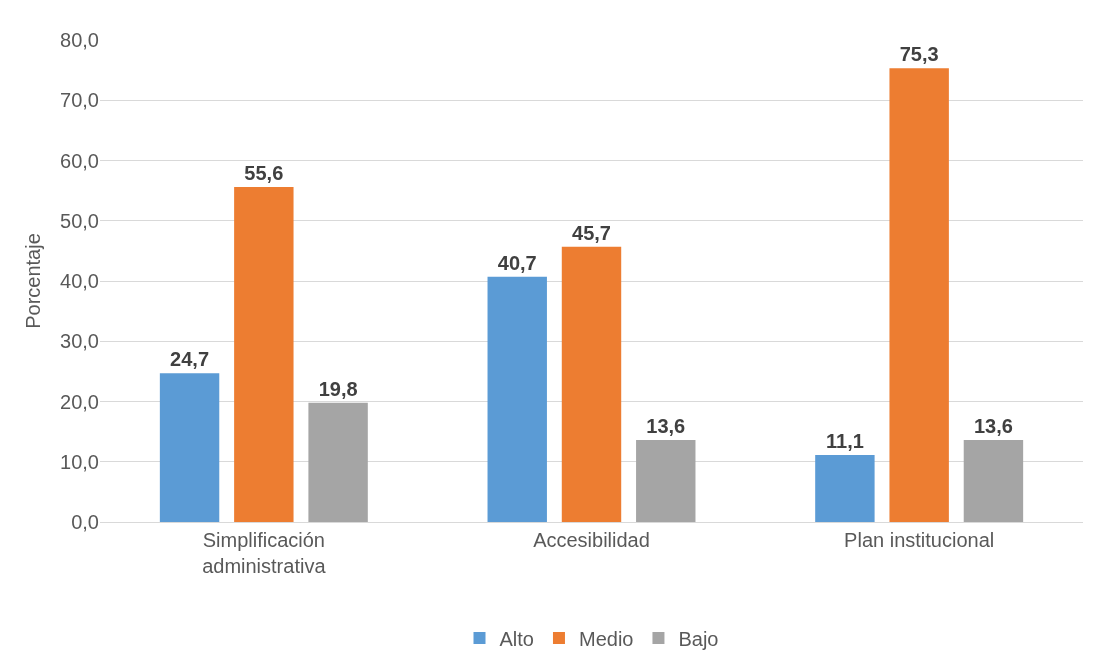 The width and height of the screenshot is (1103, 670). I want to click on y-tick-label: 80,0, so click(79, 40).